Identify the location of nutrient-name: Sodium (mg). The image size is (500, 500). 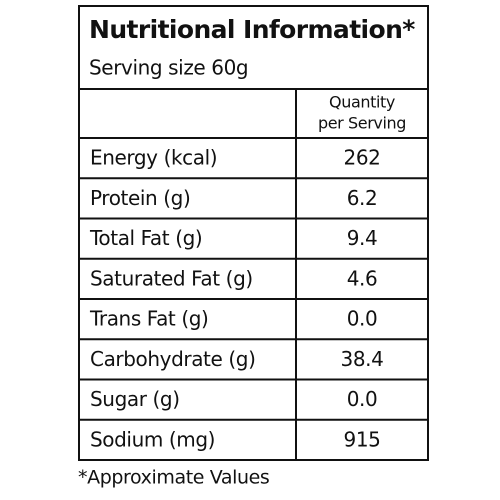
(152, 439).